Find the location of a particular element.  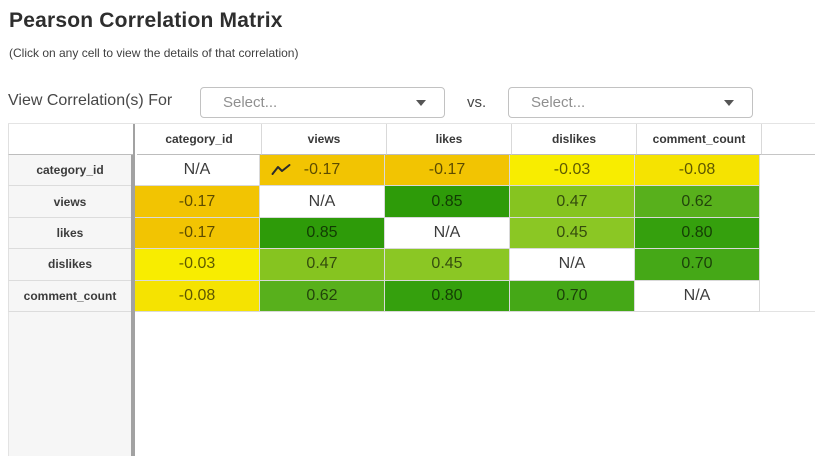

trend-line-icon is located at coordinates (281, 170).